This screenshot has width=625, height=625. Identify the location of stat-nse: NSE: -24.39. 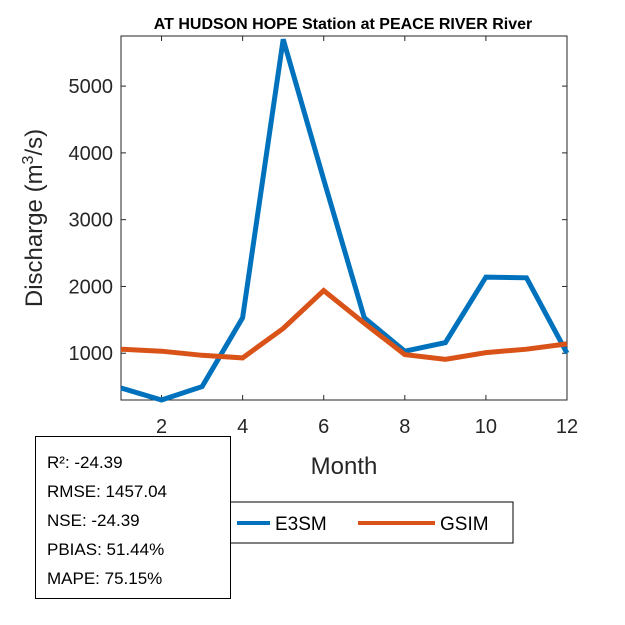
(93, 520).